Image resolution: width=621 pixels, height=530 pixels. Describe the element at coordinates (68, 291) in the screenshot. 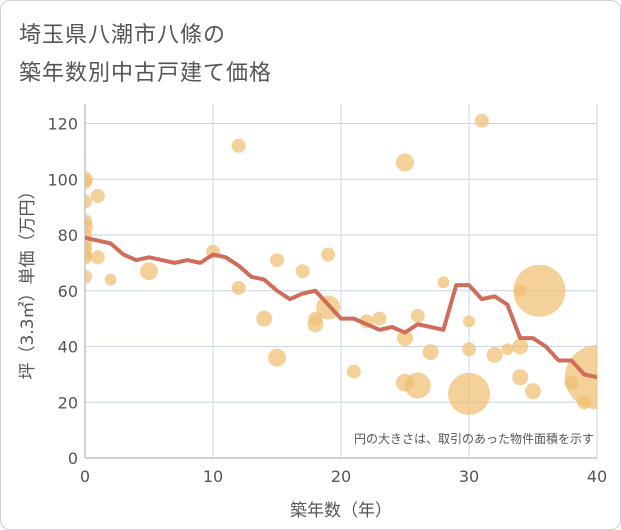

I see `y-tick-label: 60` at that location.